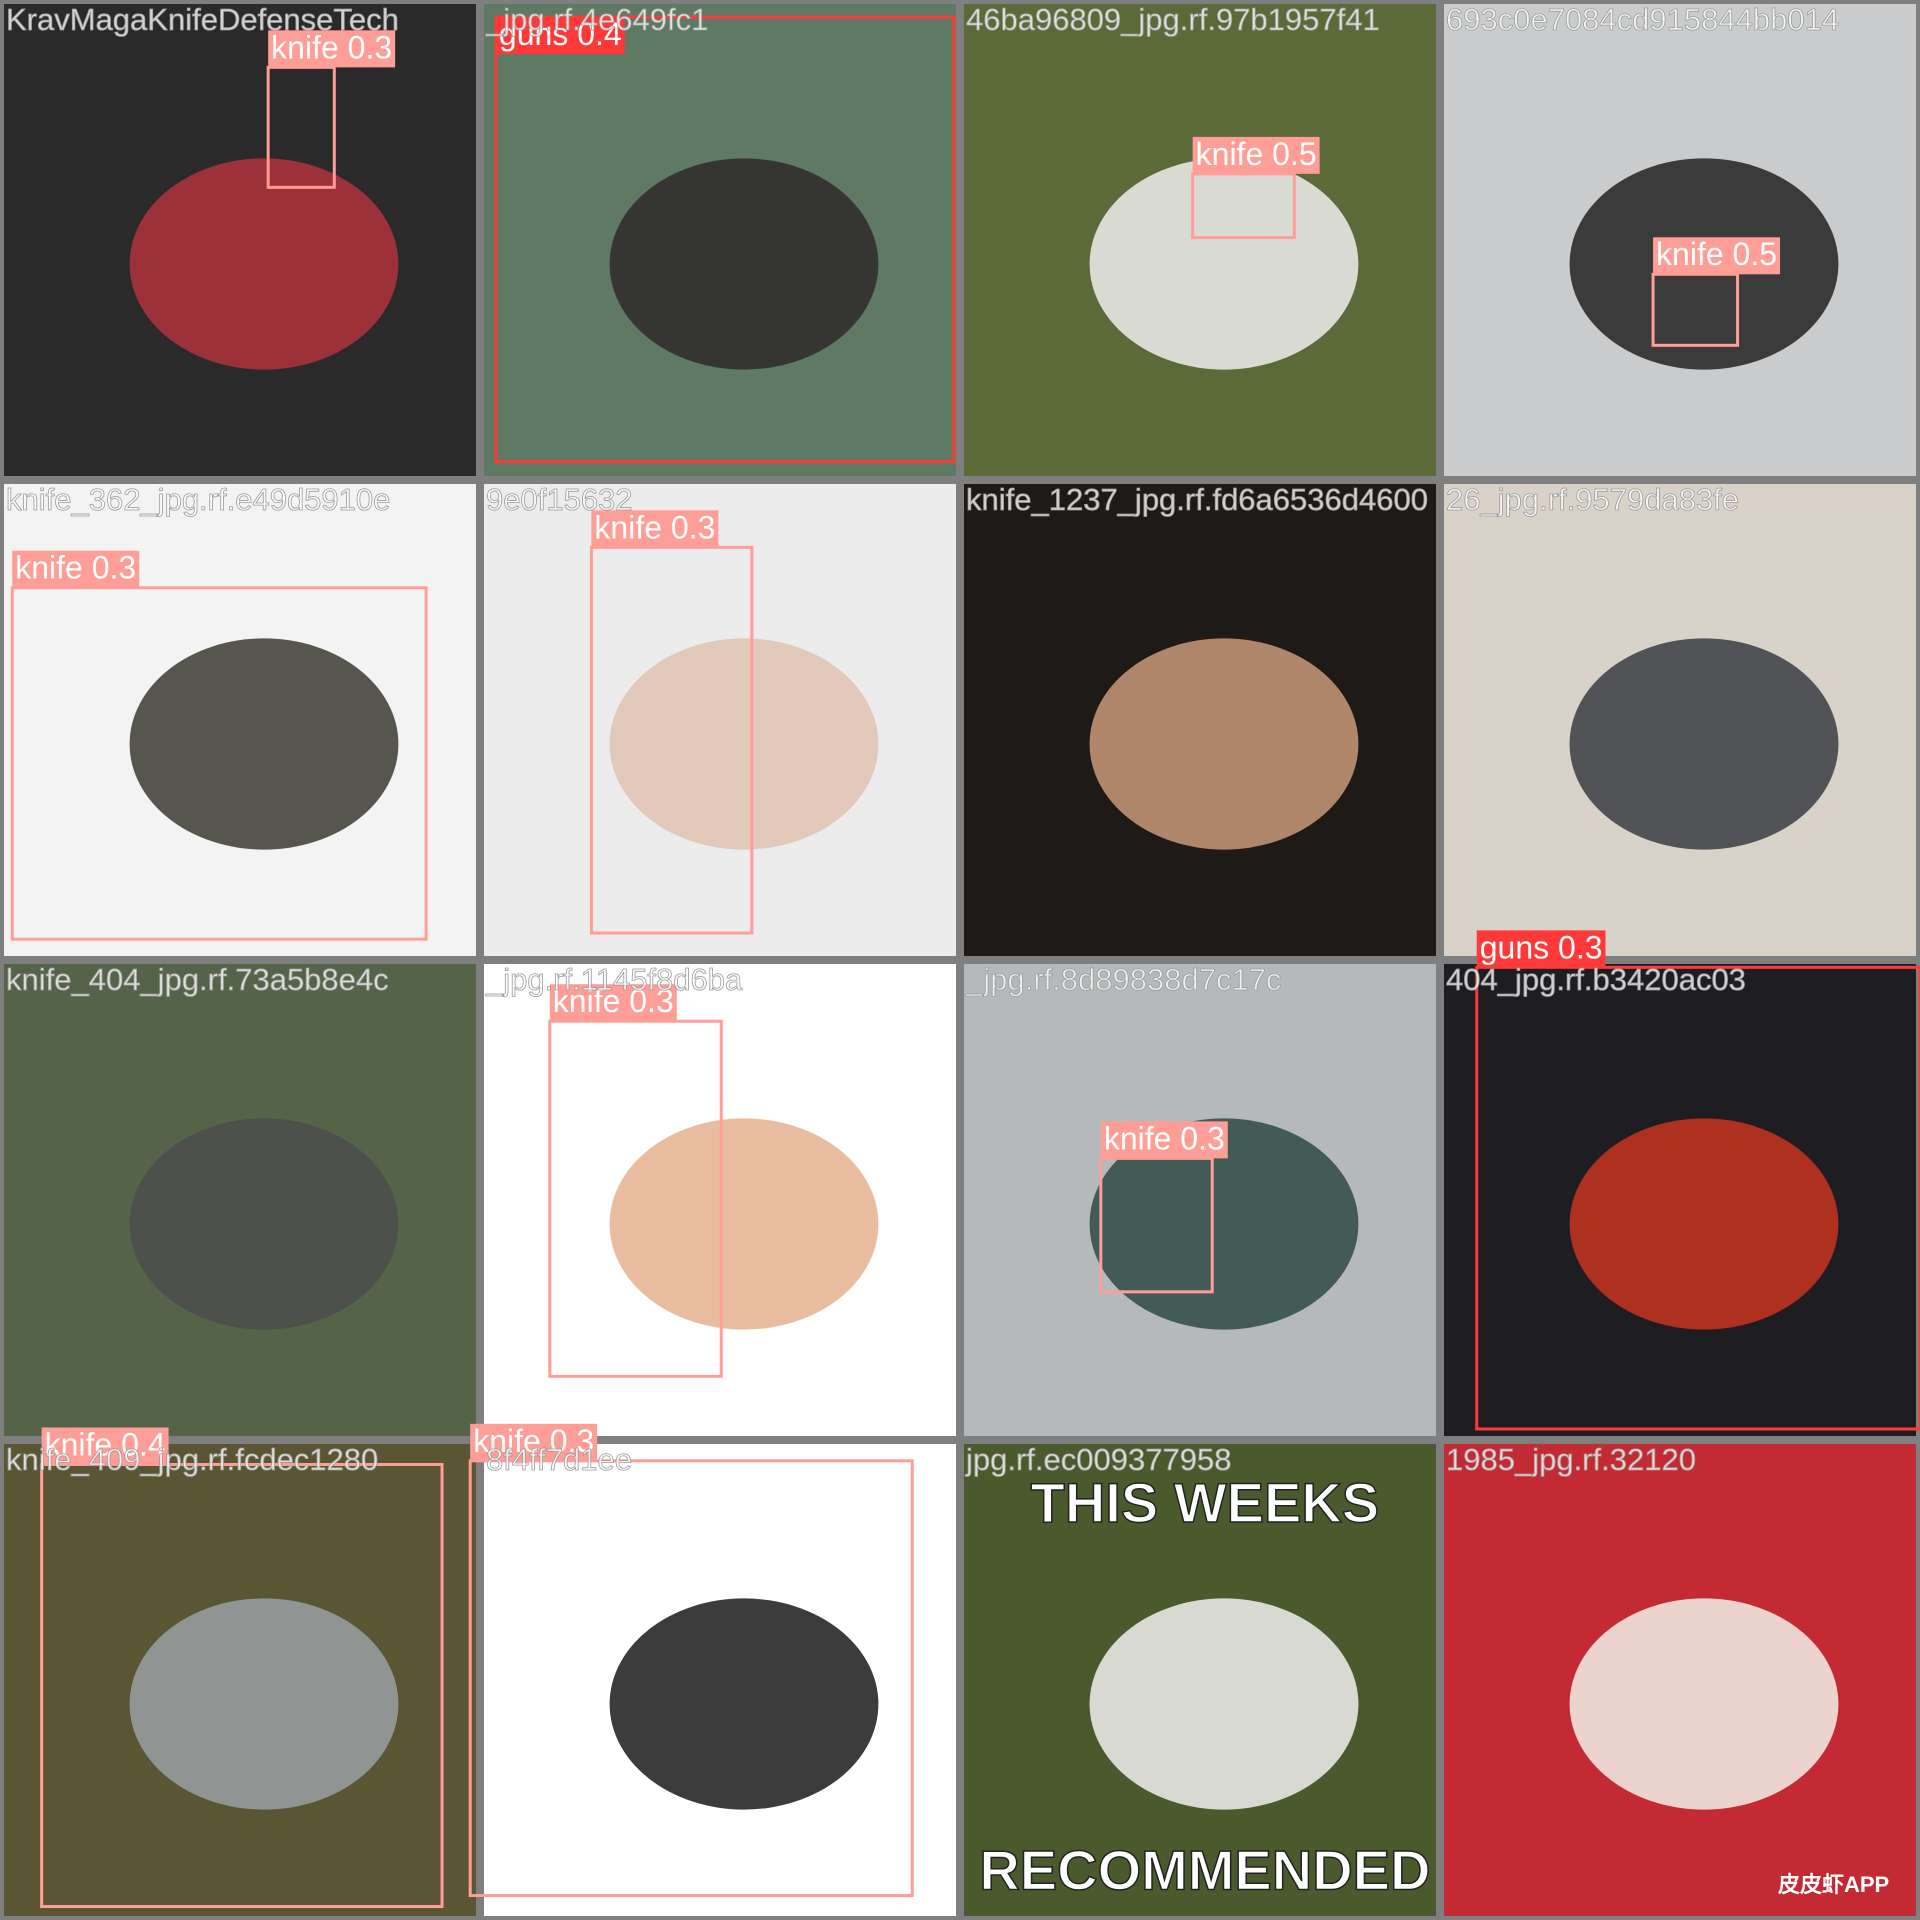  What do you see at coordinates (1123, 979) in the screenshot?
I see `filename-label: _jpg.rf.8d89838d7c17c` at bounding box center [1123, 979].